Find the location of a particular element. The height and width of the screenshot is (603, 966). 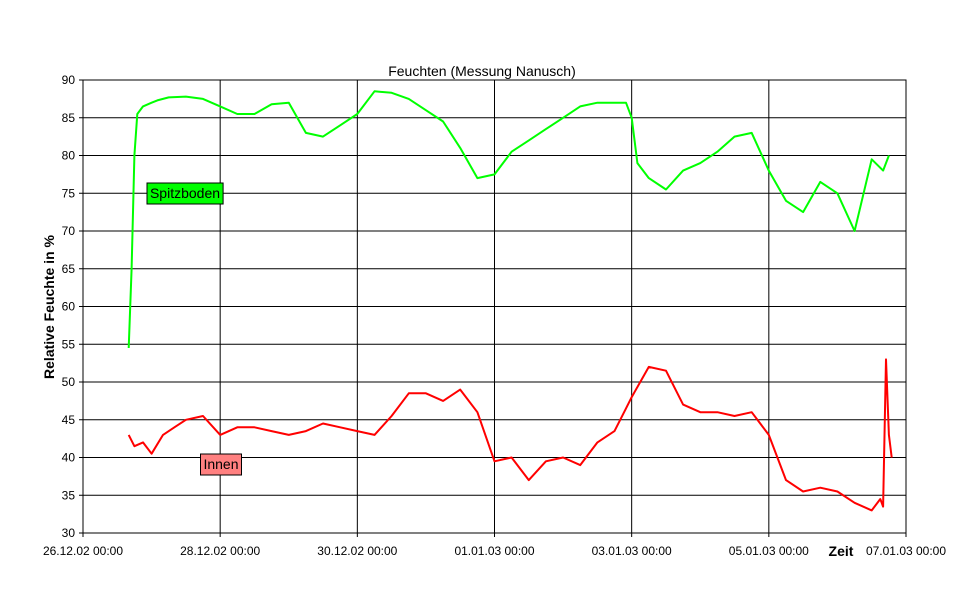

series-name: Spitzboden is located at coordinates (185, 193).